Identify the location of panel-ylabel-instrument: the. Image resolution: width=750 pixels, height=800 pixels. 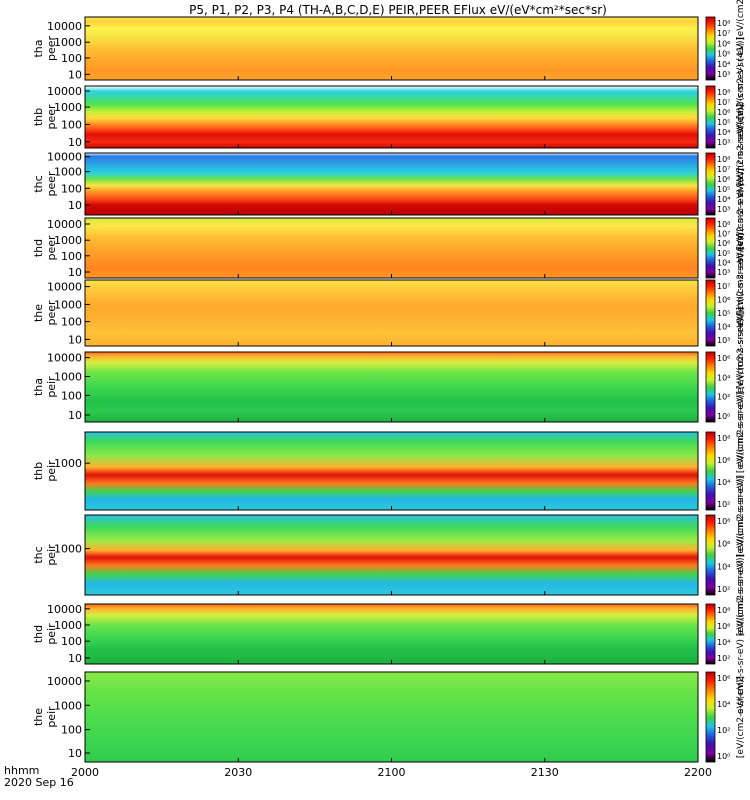
(38, 313).